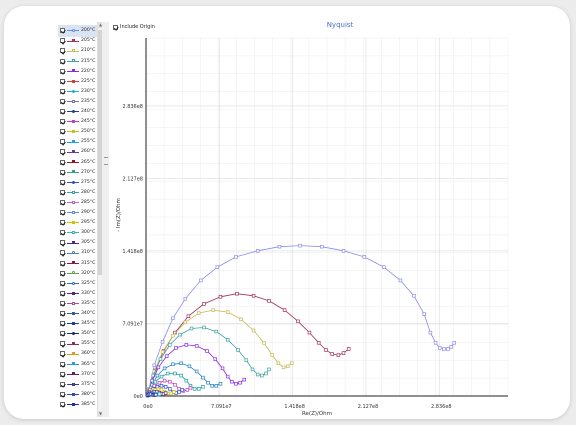  I want to click on legend-item: 350°C, so click(83, 334).